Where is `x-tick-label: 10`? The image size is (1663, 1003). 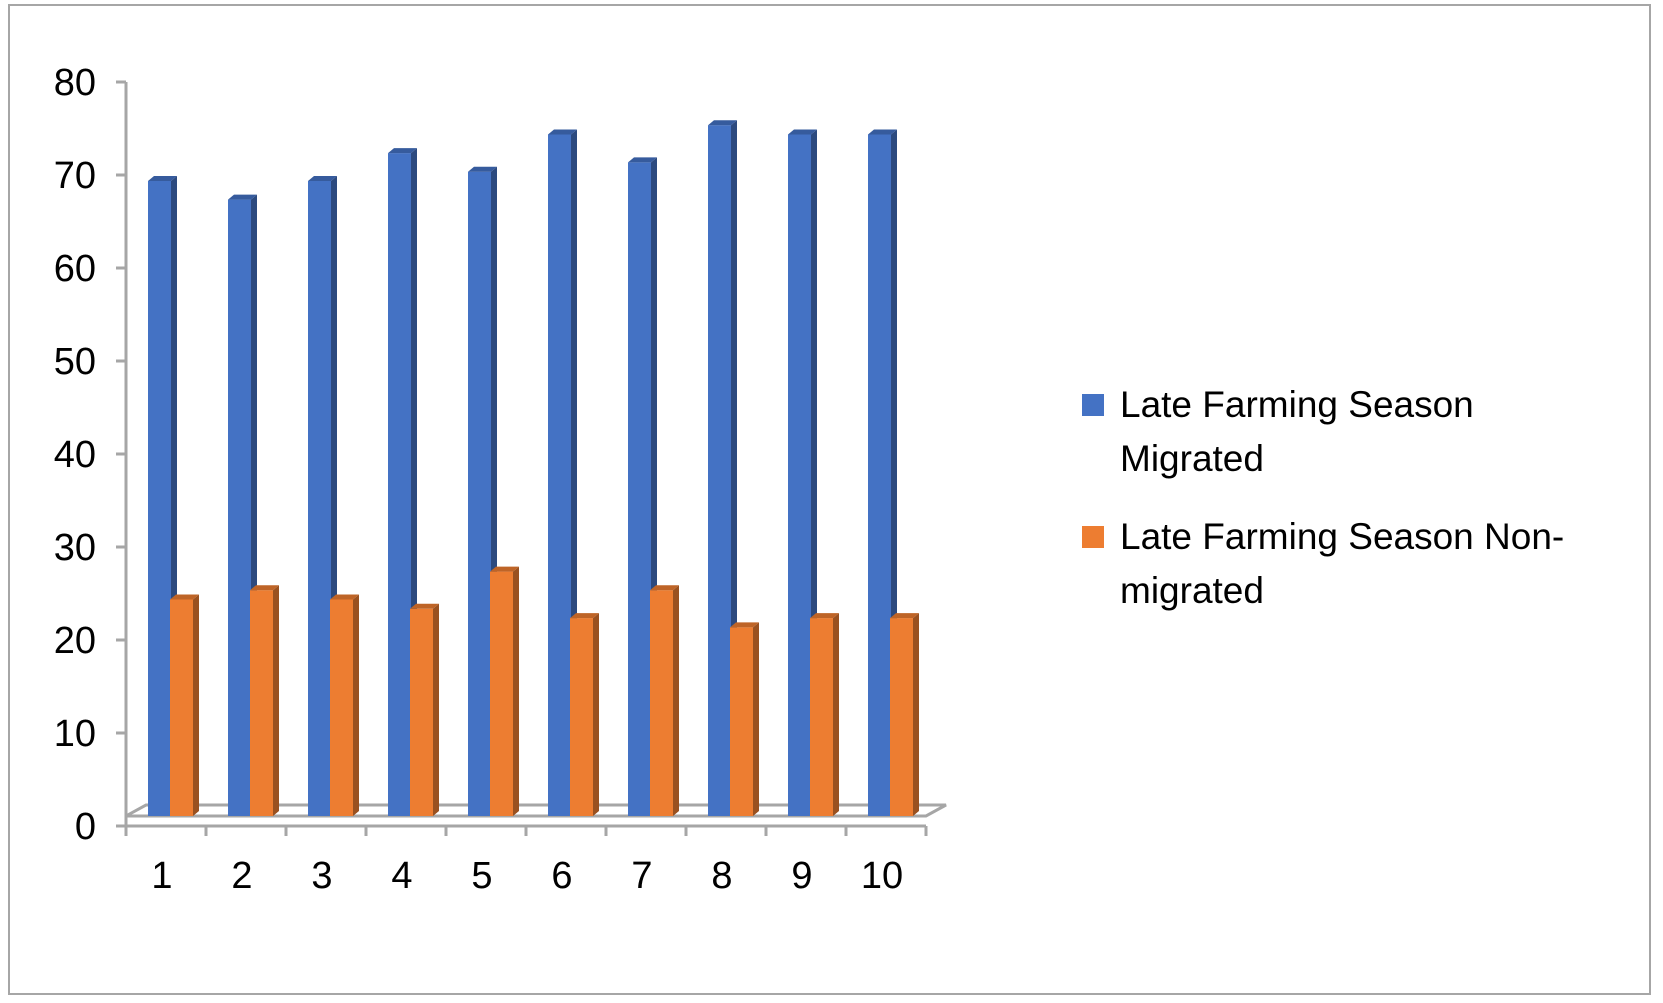 x-tick-label: 10 is located at coordinates (882, 876).